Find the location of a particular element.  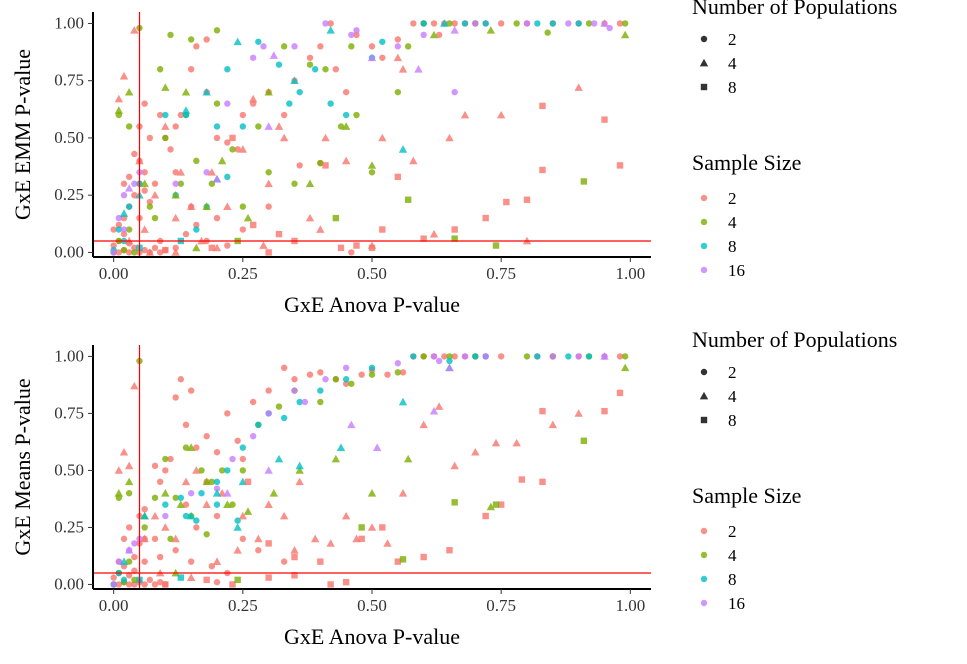

x-axis-title: GxE Anova P-value is located at coordinates (372, 304).